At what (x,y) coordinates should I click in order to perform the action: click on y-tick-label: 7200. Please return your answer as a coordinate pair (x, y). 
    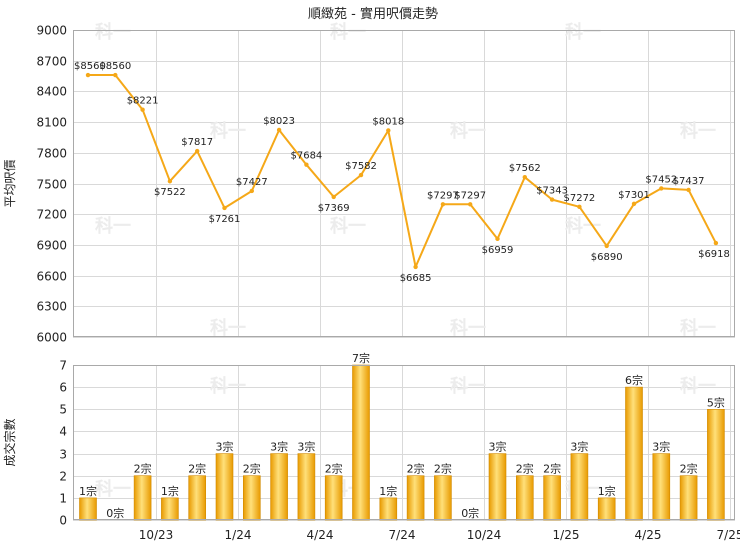
    Looking at the image, I should click on (51, 215).